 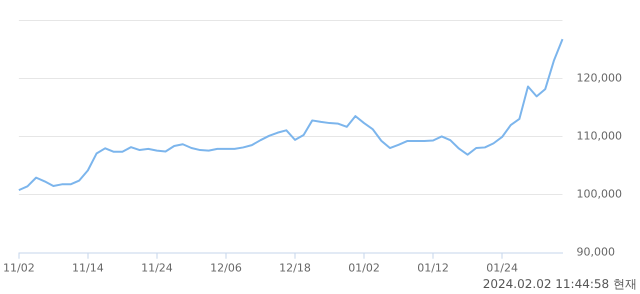 I want to click on text: 2024.02.02 11:44:58 현재, so click(x=559, y=284).